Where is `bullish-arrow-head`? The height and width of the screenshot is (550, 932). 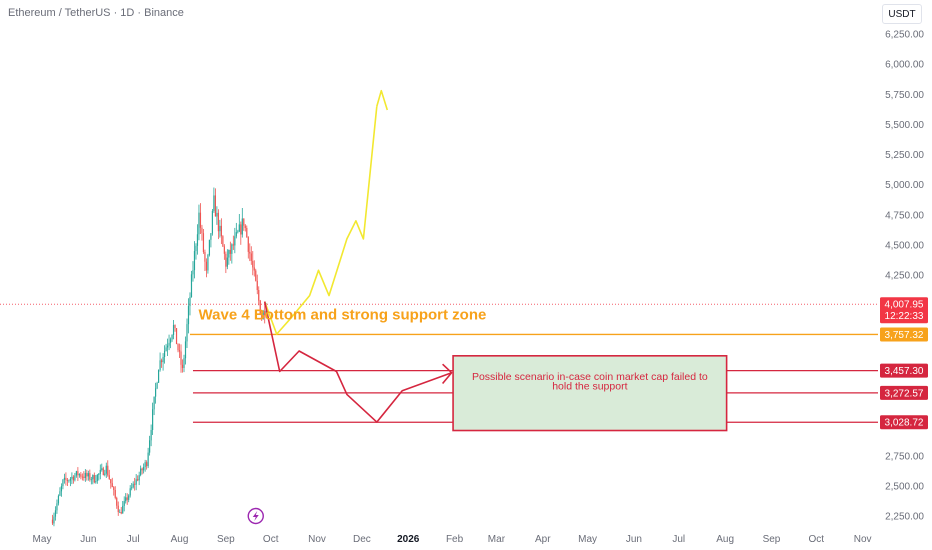 bullish-arrow-head is located at coordinates (382, 100).